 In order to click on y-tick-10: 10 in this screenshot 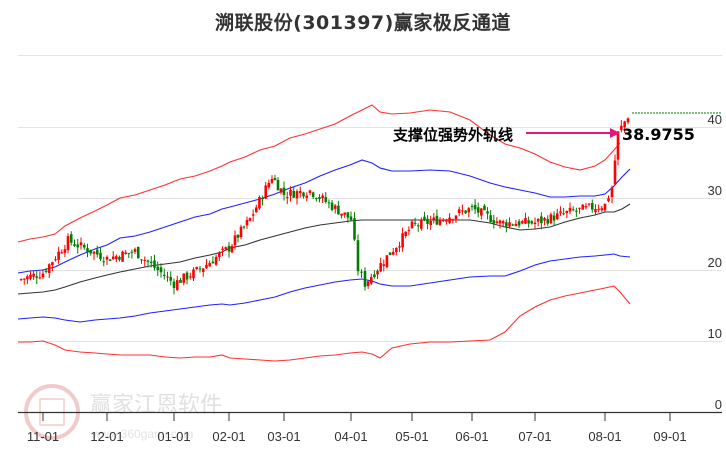, I will do `click(715, 333)`.